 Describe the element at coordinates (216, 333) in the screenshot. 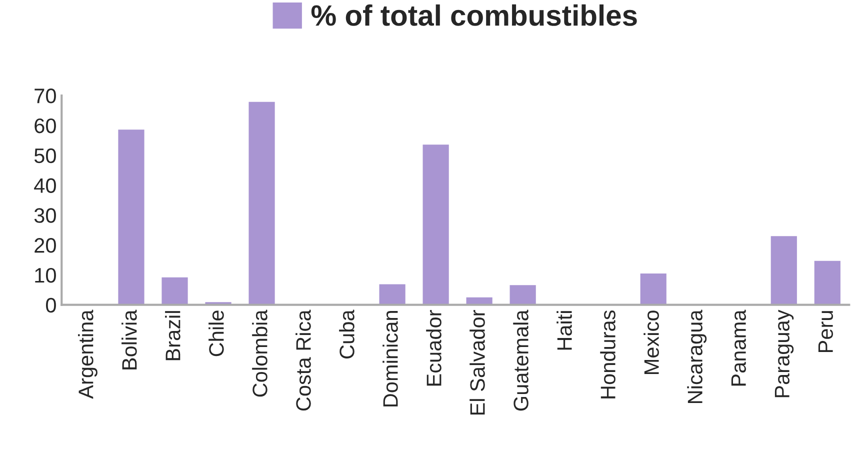

I see `x-tick-label: Chile` at that location.